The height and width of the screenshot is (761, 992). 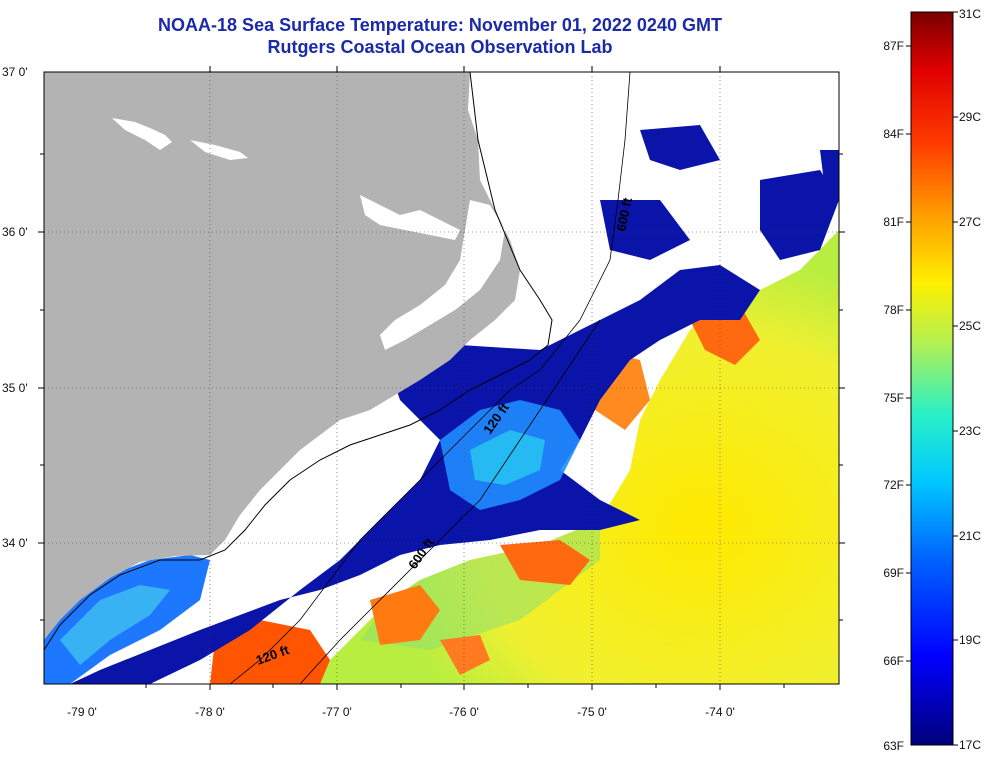 I want to click on depth-contour-600ft, so click(x=450, y=501).